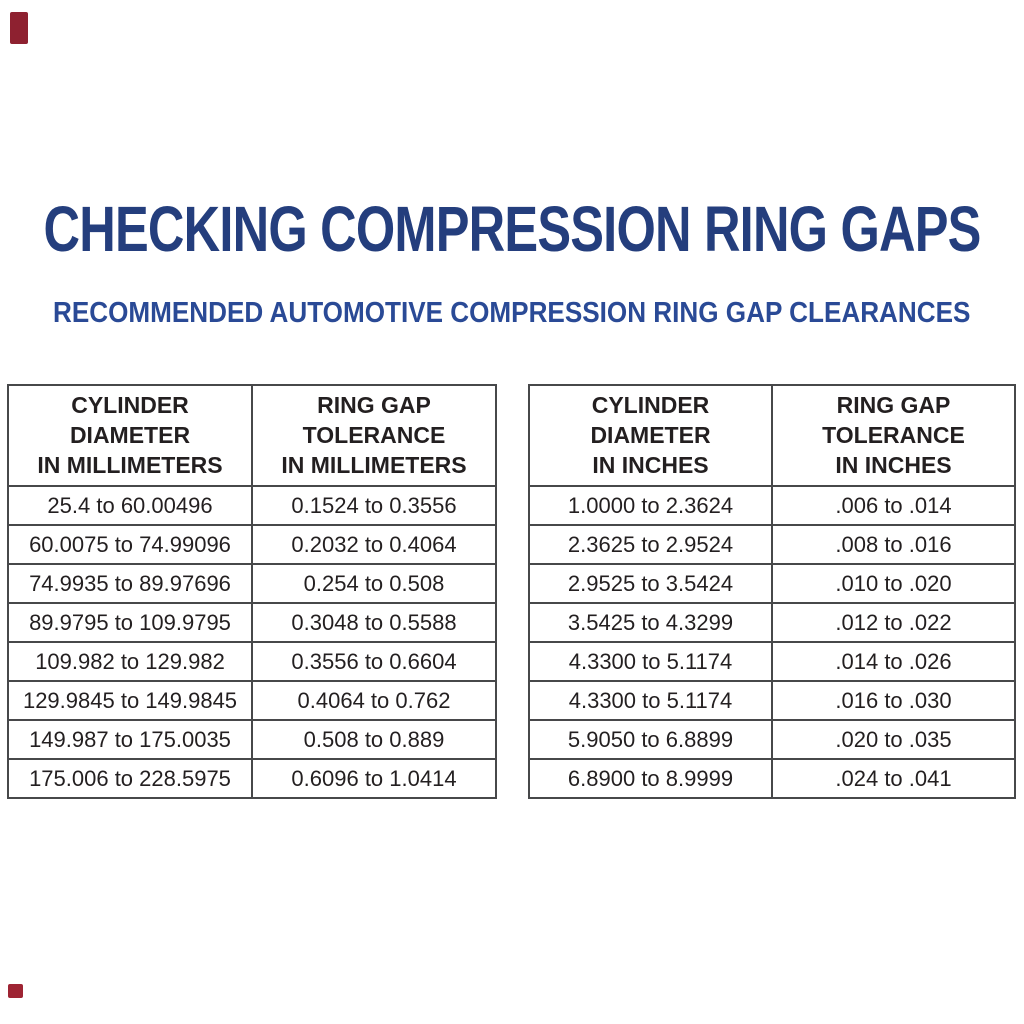 The width and height of the screenshot is (1024, 1024). Describe the element at coordinates (15, 991) in the screenshot. I see `red-ink-mark-bottom` at that location.